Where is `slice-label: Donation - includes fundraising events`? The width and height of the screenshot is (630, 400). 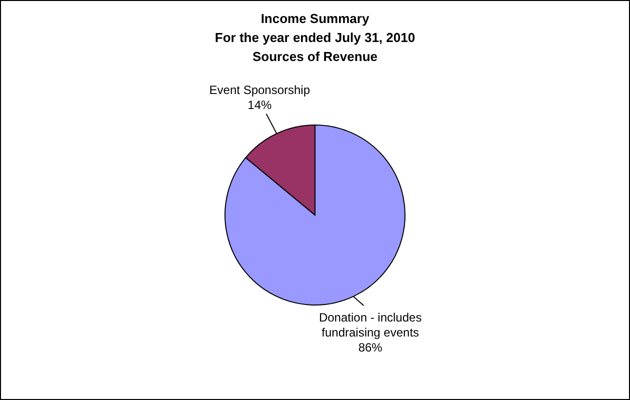
slice-label: Donation - includes fundraising events is located at coordinates (370, 325).